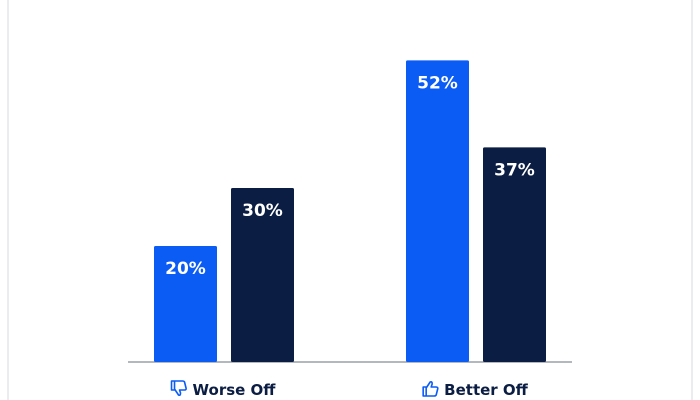 This screenshot has width=700, height=400. I want to click on thumbs-down-icon, so click(178, 388).